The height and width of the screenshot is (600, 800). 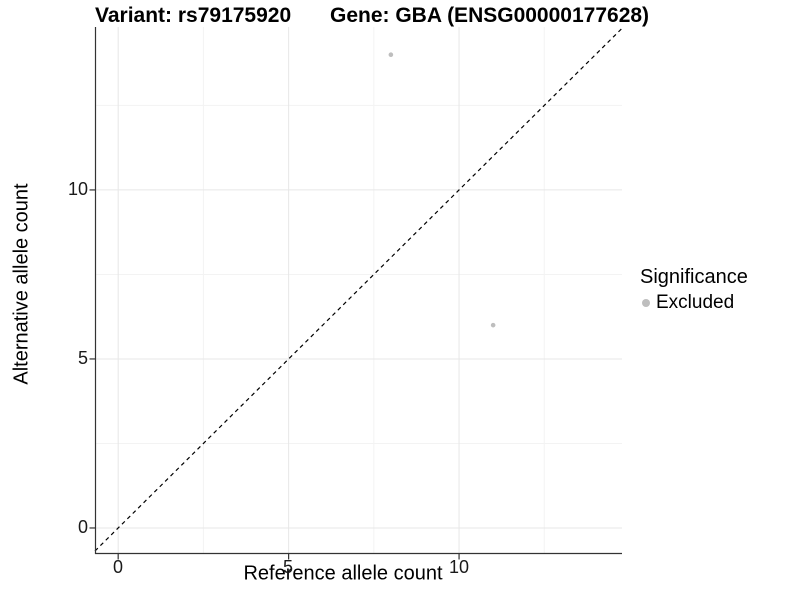 What do you see at coordinates (118, 567) in the screenshot?
I see `x-tick-label-0: 0` at bounding box center [118, 567].